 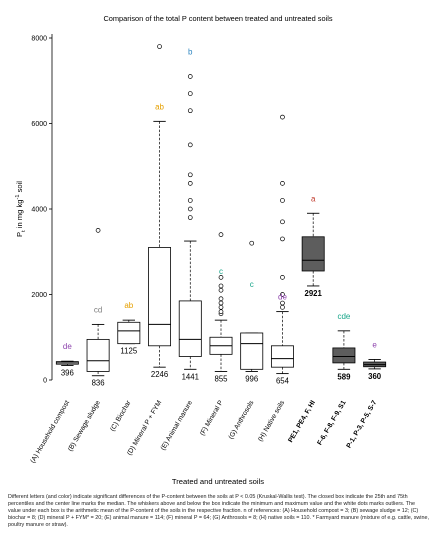 What do you see at coordinates (313, 198) in the screenshot?
I see `significance-letter: a` at bounding box center [313, 198].